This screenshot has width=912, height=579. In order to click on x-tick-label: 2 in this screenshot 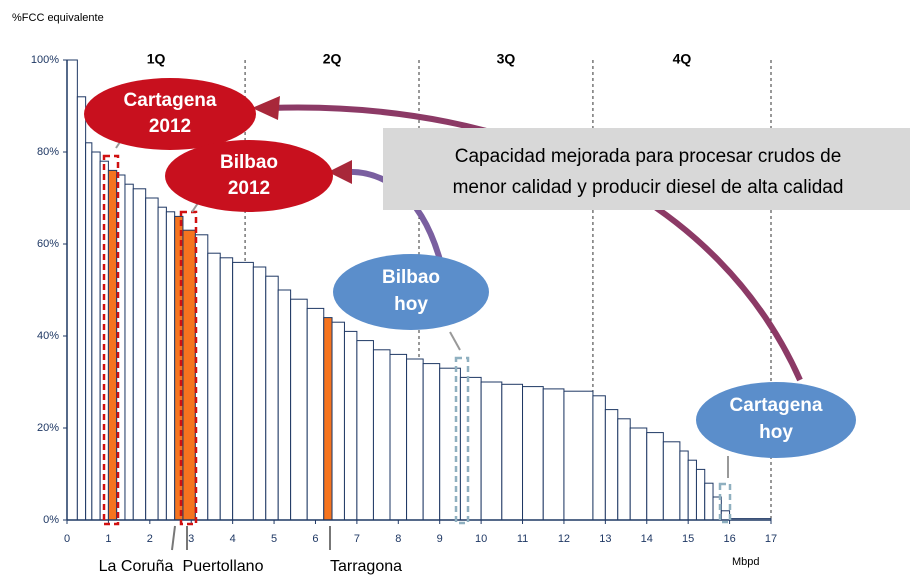, I will do `click(150, 539)`.